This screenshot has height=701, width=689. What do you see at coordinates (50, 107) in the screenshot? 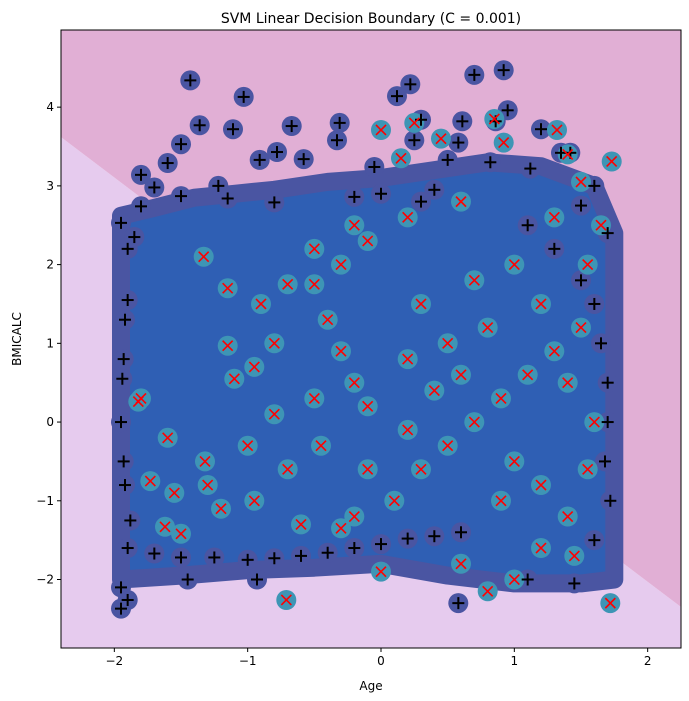
I see `y-tick-label: 4` at bounding box center [50, 107].